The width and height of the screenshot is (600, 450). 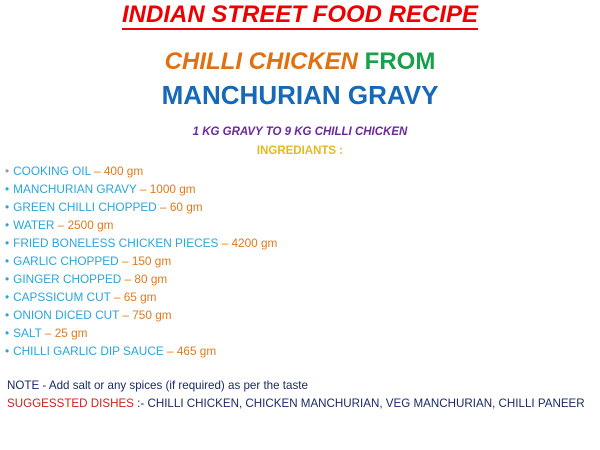 What do you see at coordinates (300, 95) in the screenshot?
I see `heading-line-2: MANCHURIAN GRAVY` at bounding box center [300, 95].